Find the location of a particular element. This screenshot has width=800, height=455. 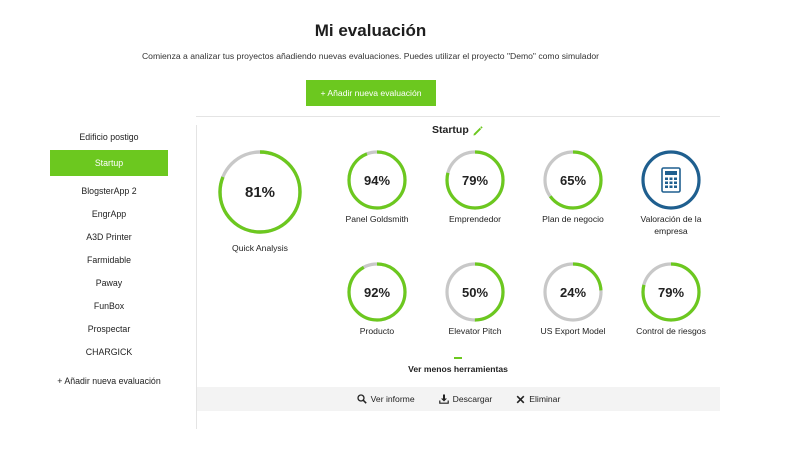

project-title: Startup is located at coordinates (457, 130).